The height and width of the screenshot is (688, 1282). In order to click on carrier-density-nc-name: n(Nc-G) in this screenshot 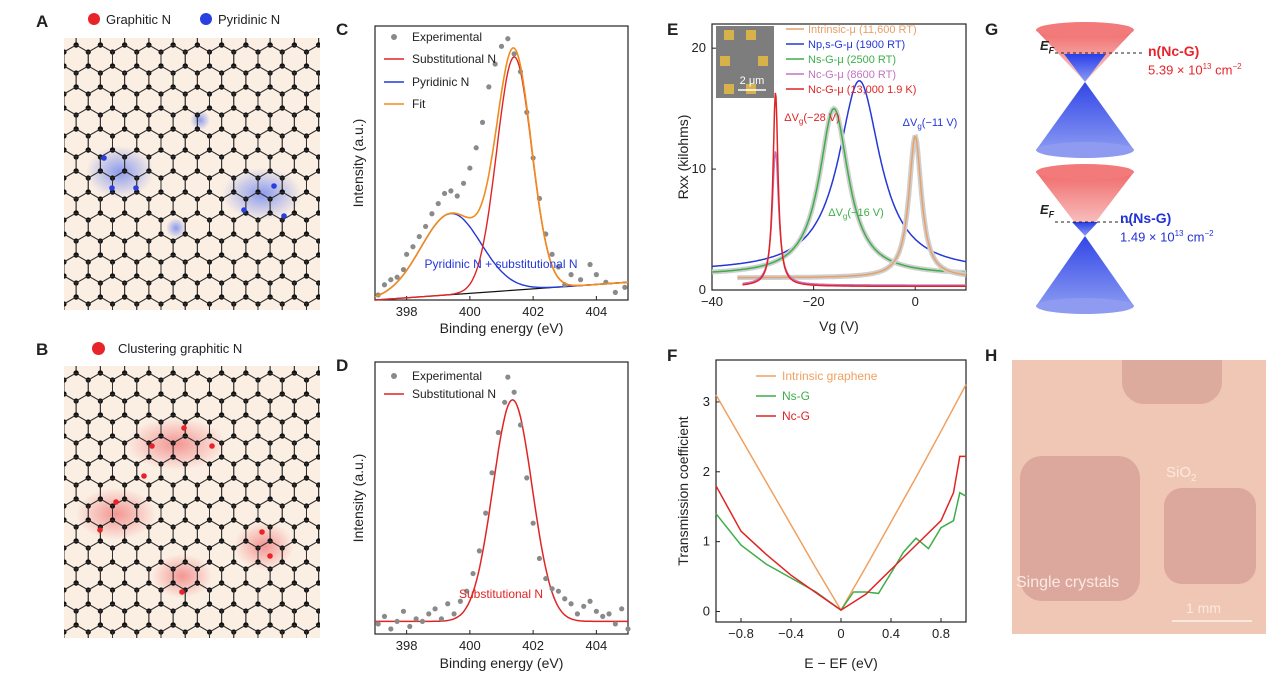, I will do `click(1174, 51)`.